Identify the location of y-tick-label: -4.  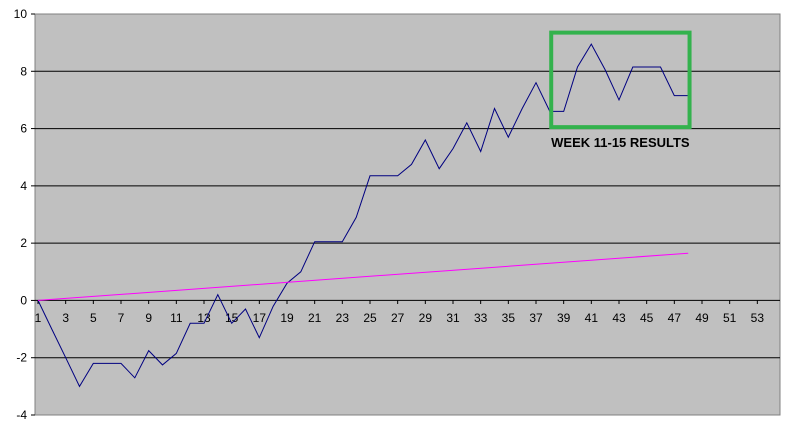
(21, 415).